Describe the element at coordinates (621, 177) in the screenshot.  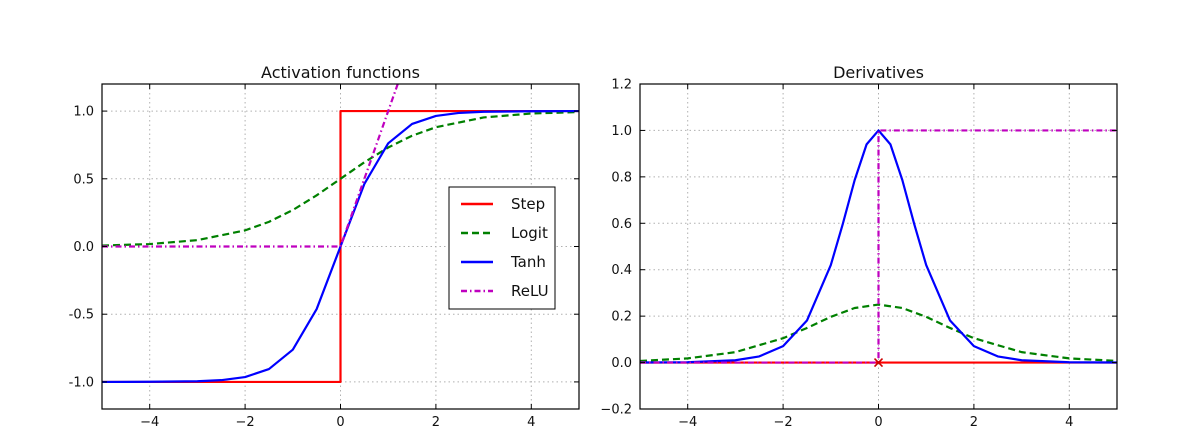
I see `y-tick-label: 0.8` at that location.